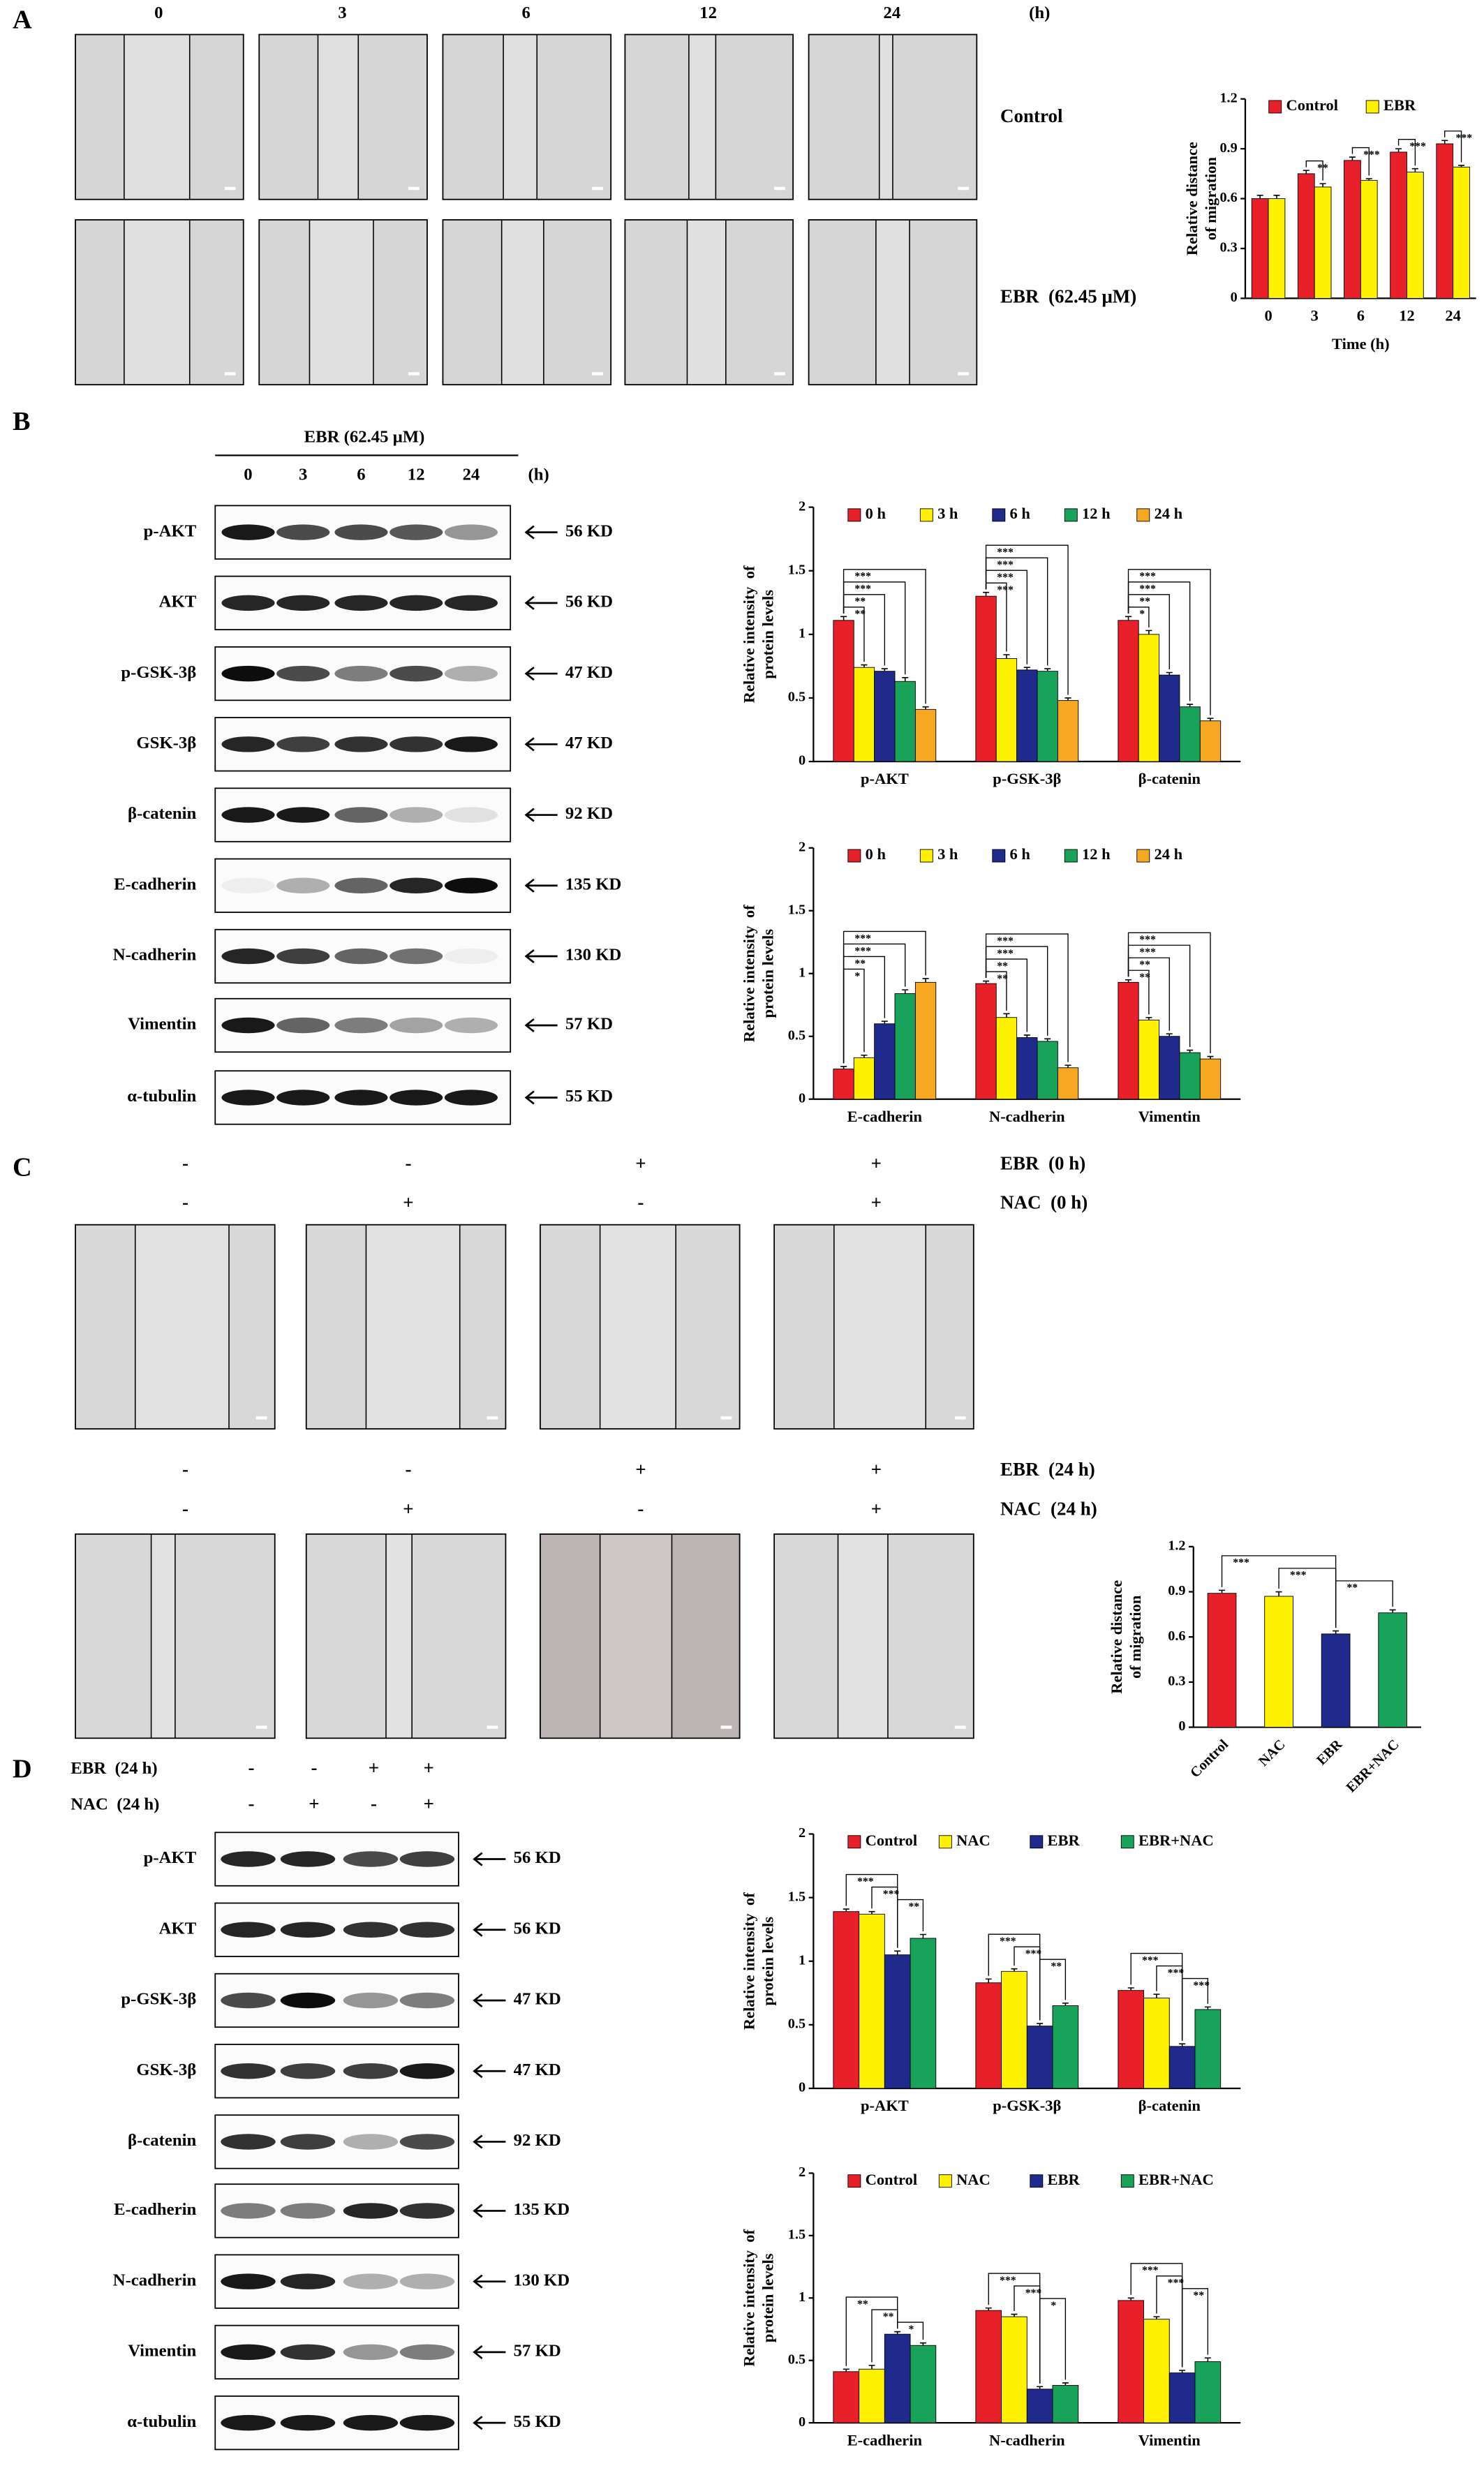  I want to click on panel-letter: A, so click(22, 19).